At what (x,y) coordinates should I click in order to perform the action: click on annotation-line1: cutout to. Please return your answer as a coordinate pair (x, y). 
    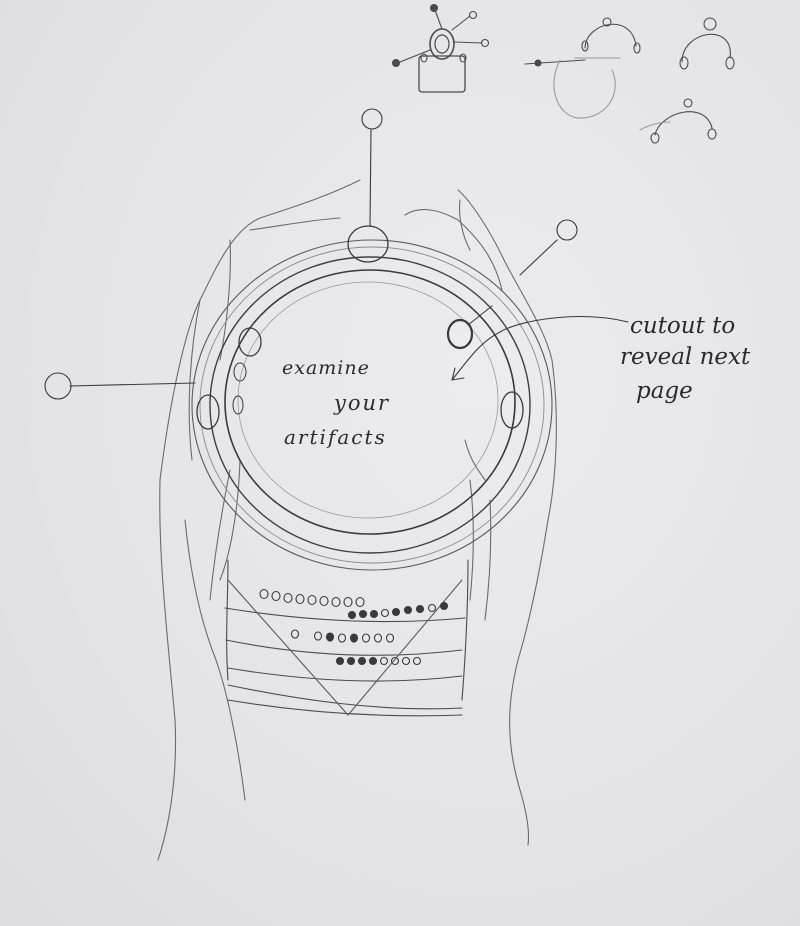
    Looking at the image, I should click on (682, 326).